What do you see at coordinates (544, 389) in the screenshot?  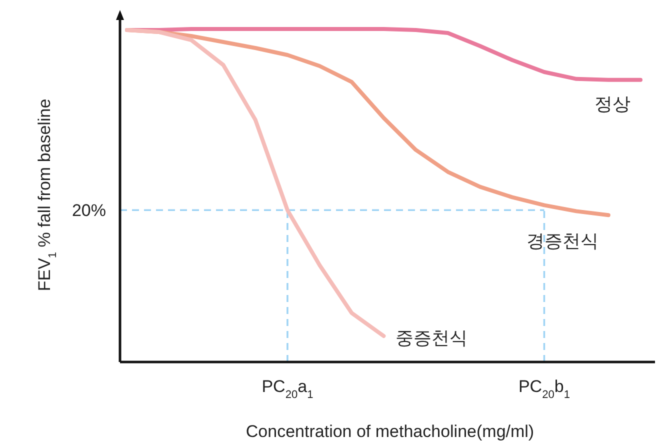 I see `x-tick-label: PC$_{20}$b$_{1}$` at bounding box center [544, 389].